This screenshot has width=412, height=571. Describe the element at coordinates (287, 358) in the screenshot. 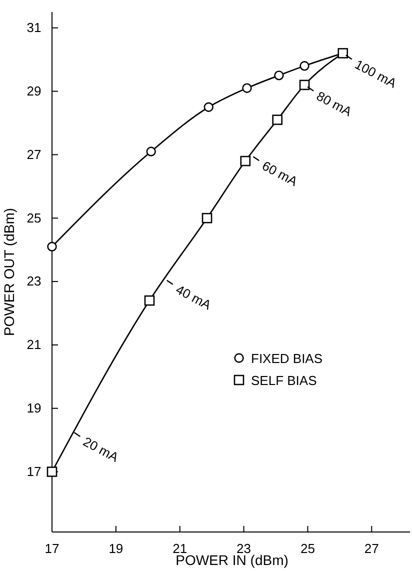

I see `legend-label: FIXED BIAS` at that location.